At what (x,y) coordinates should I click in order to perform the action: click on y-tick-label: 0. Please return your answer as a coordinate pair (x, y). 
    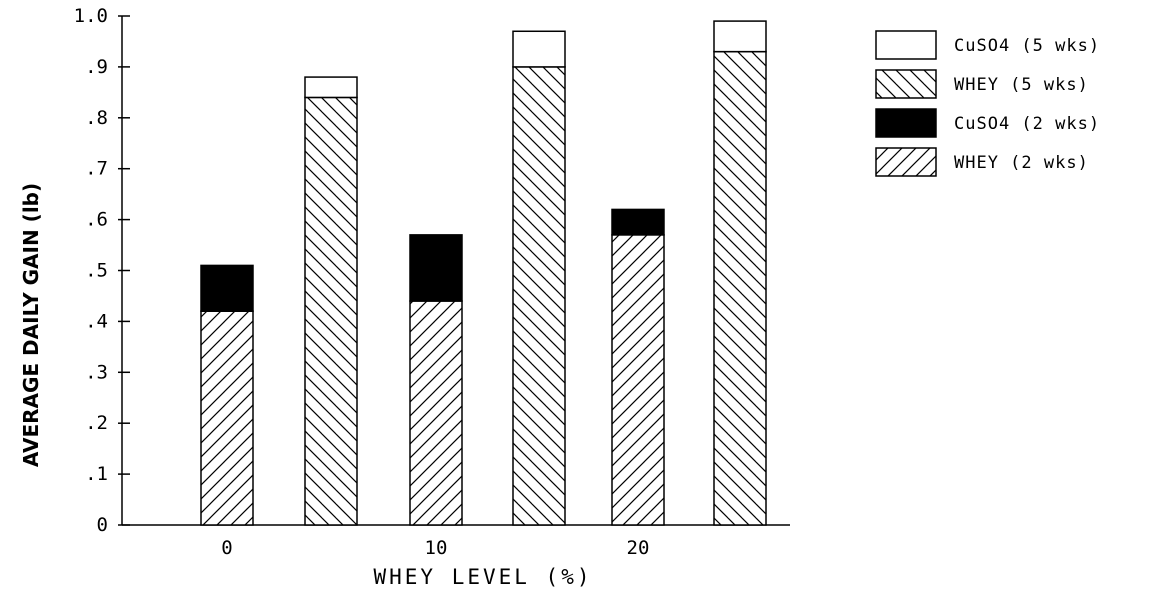
    Looking at the image, I should click on (102, 525).